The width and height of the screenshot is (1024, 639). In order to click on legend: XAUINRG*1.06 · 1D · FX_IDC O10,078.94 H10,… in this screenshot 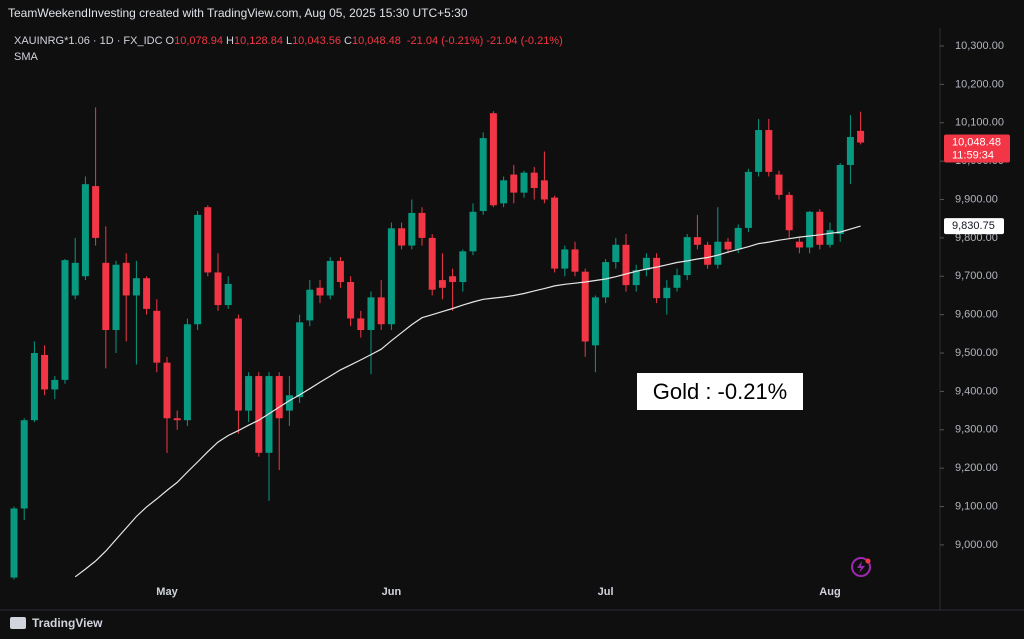, I will do `click(290, 49)`.